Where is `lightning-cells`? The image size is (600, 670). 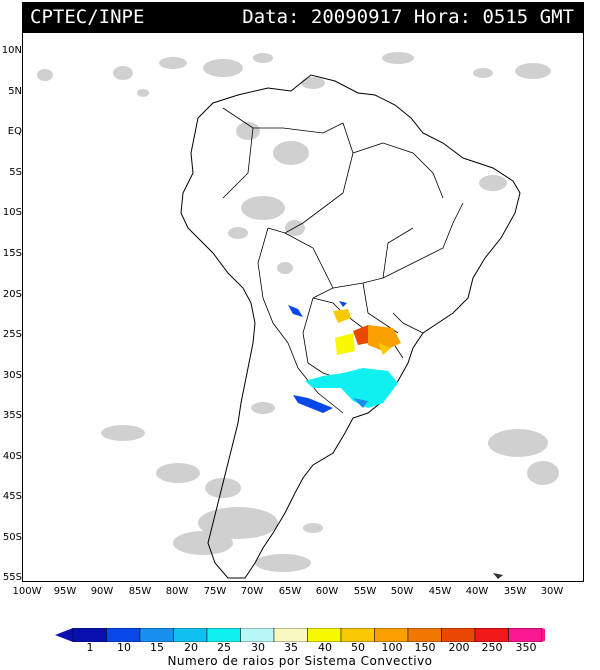 lightning-cells is located at coordinates (395, 440).